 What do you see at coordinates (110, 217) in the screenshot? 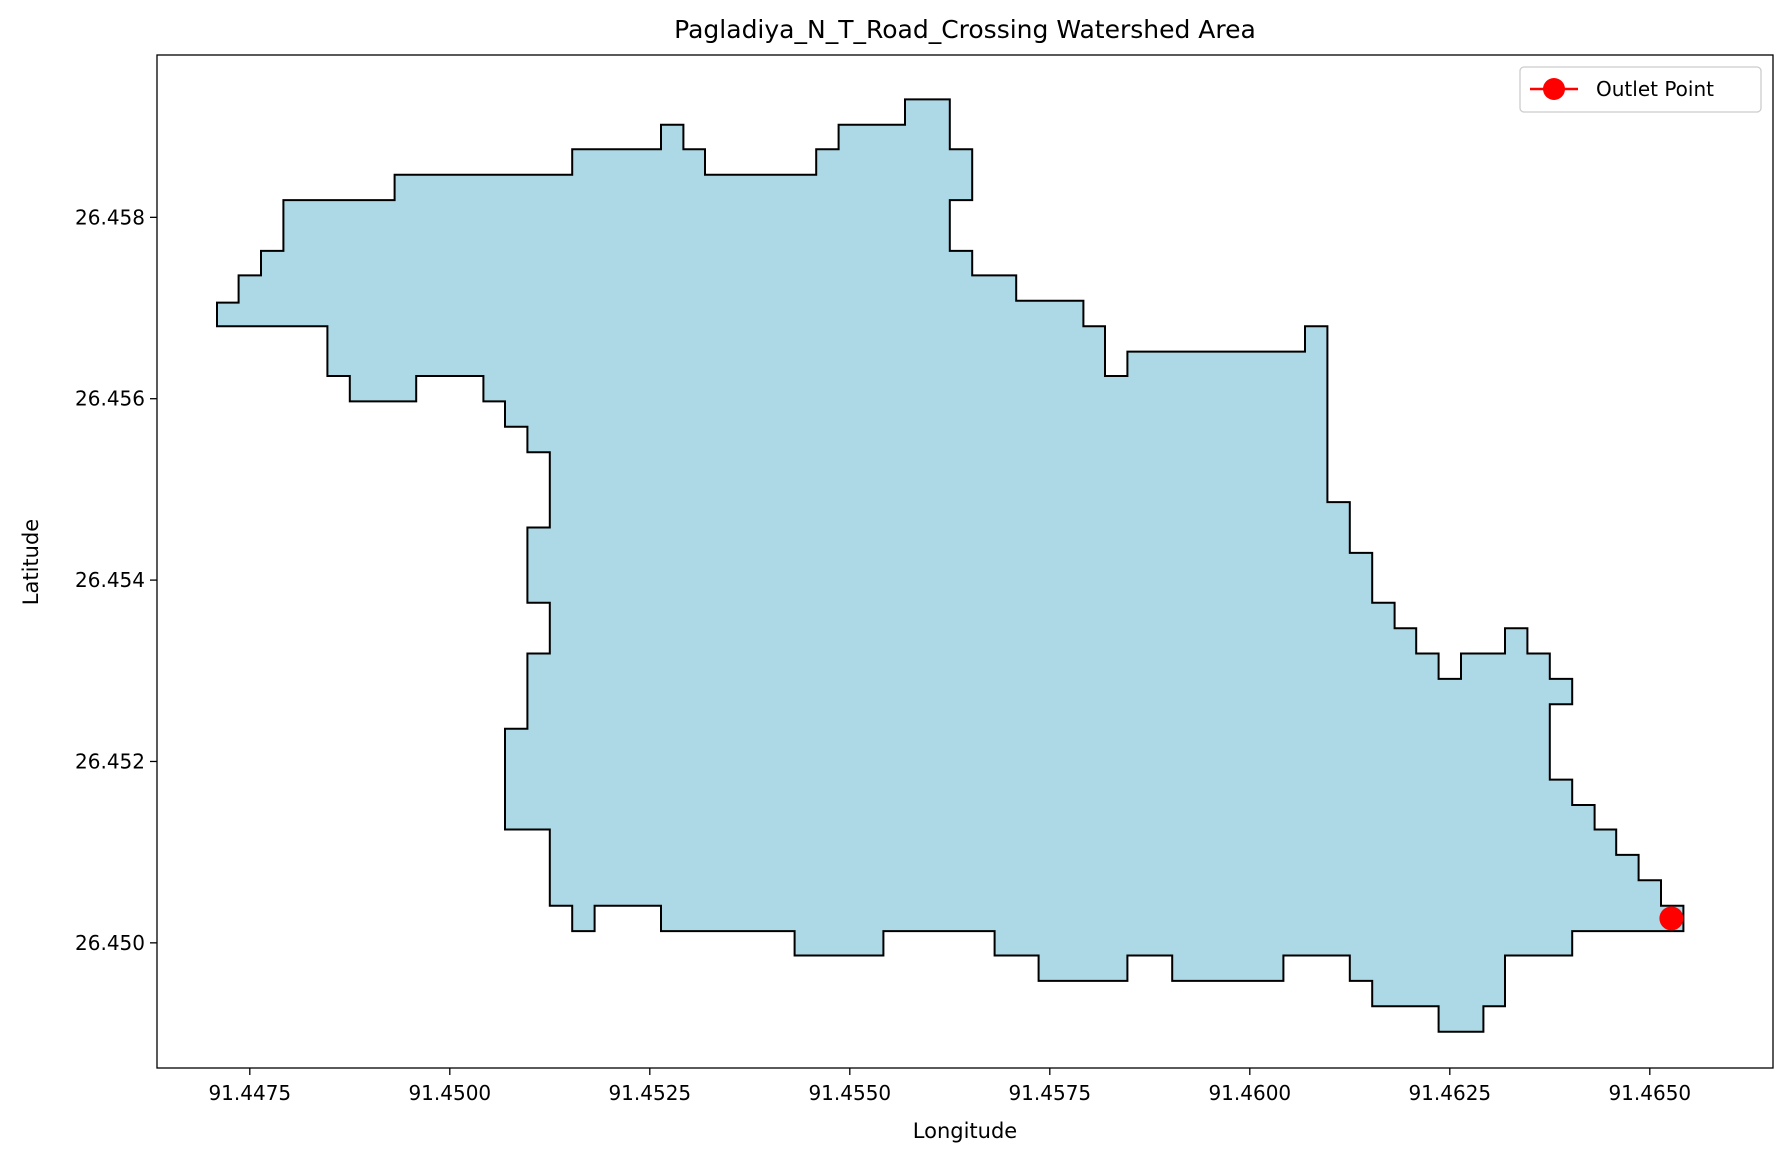
I see `y-tick-label: 26.458` at bounding box center [110, 217].